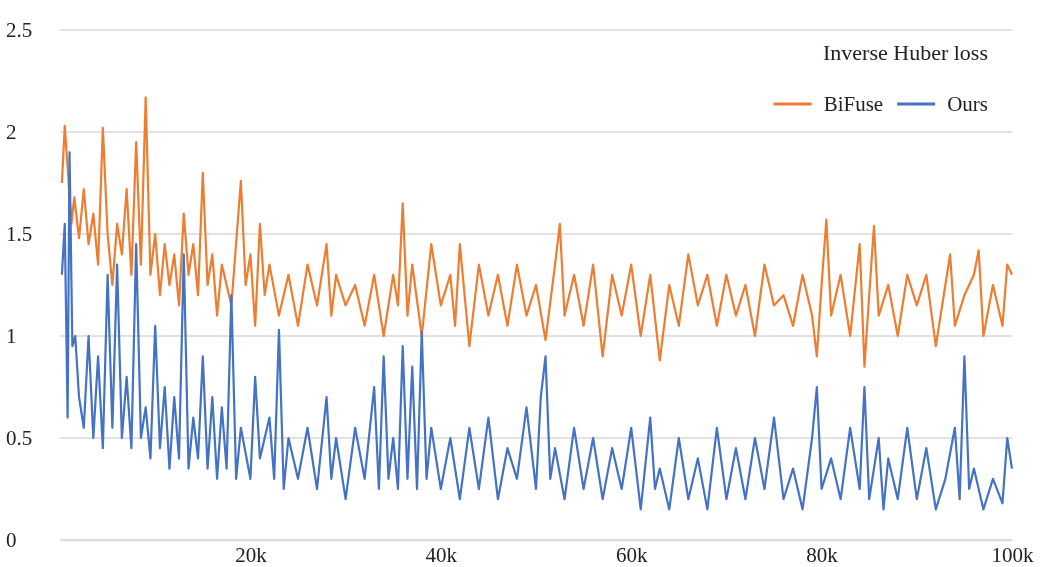 Image resolution: width=1046 pixels, height=567 pixels. What do you see at coordinates (251, 554) in the screenshot?
I see `x-tick-label: 20k` at bounding box center [251, 554].